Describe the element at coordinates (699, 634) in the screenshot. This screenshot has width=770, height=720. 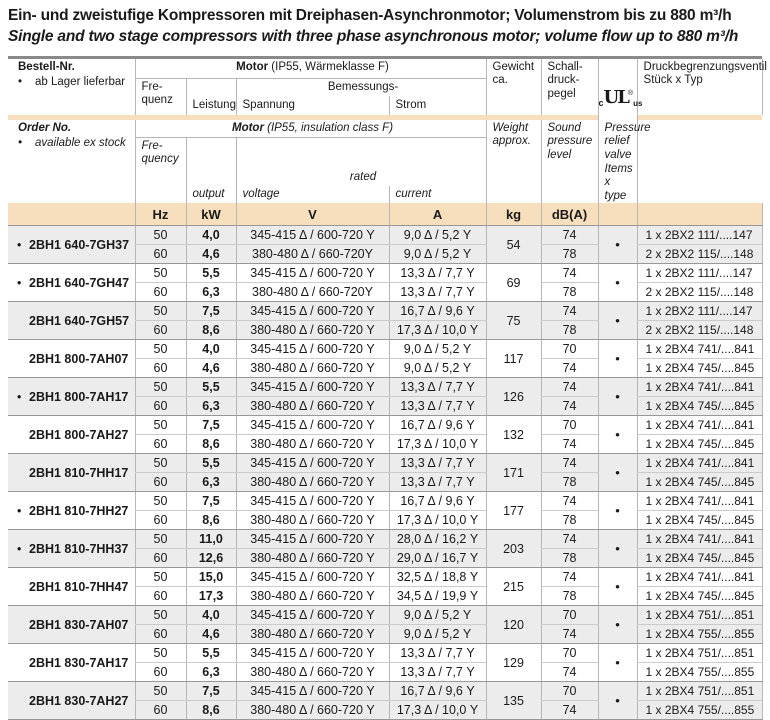
I see `valve-cell: 1 x 2BX4 755/....855` at that location.